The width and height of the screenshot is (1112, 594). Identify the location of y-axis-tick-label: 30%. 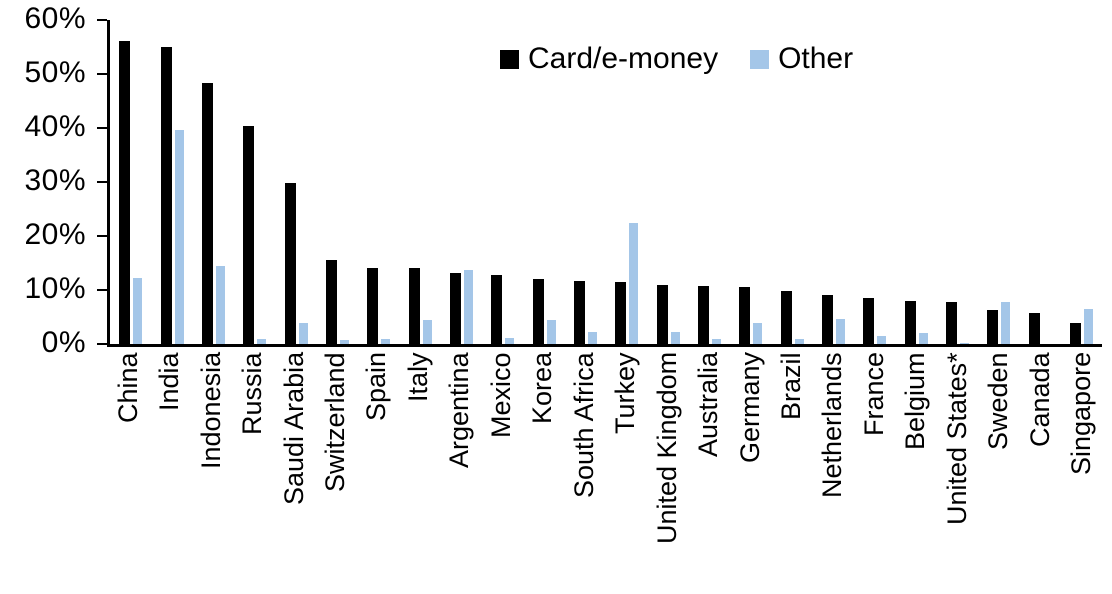
(55, 180).